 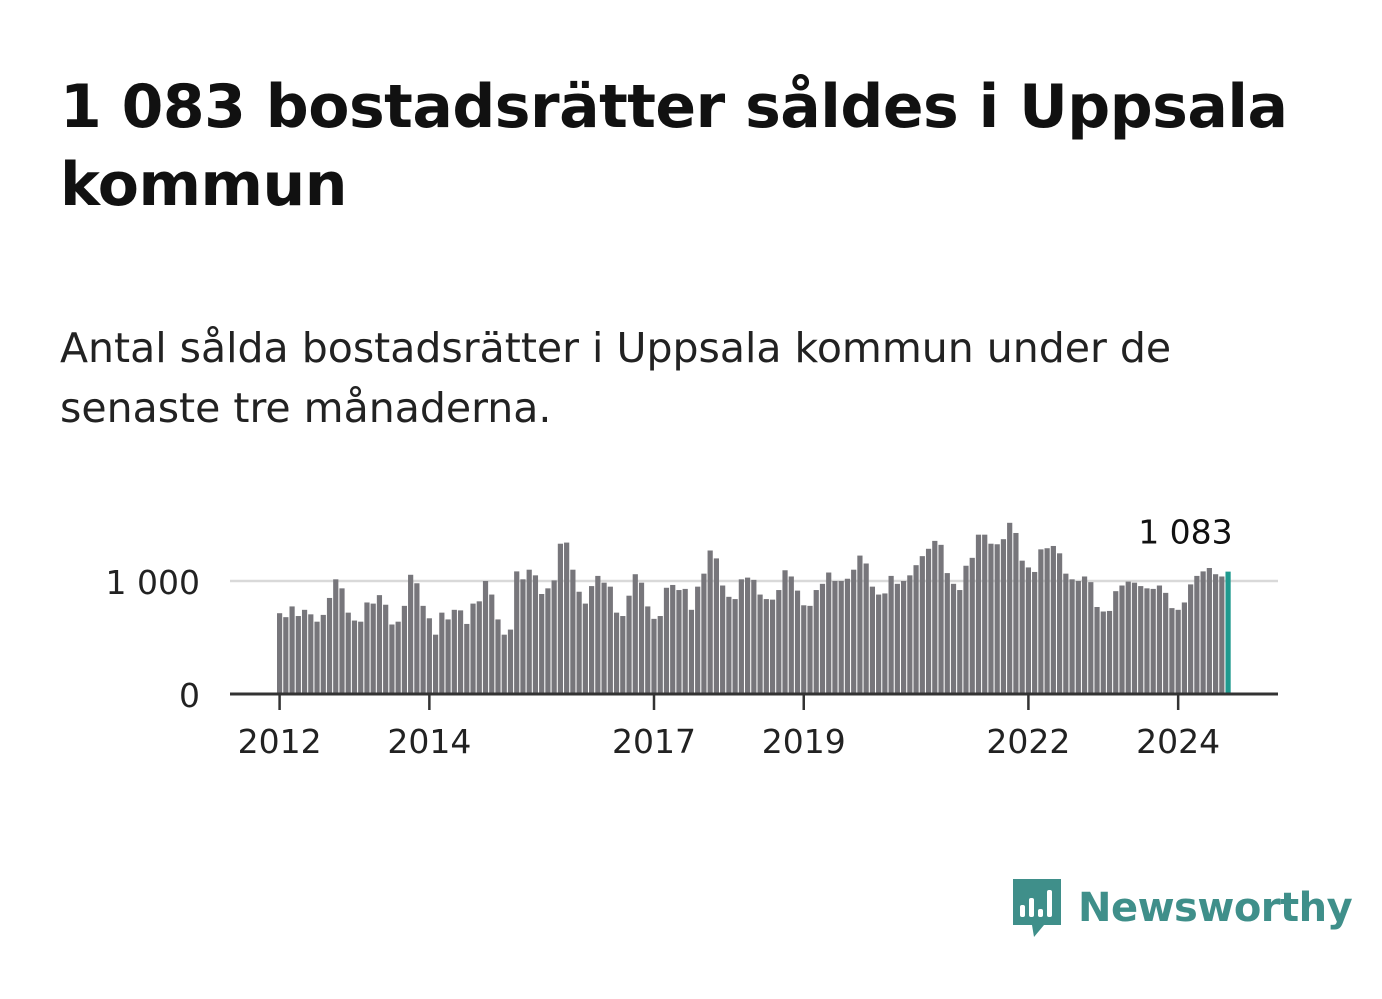 What do you see at coordinates (280, 741) in the screenshot?
I see `x-tick-label: 2012` at bounding box center [280, 741].